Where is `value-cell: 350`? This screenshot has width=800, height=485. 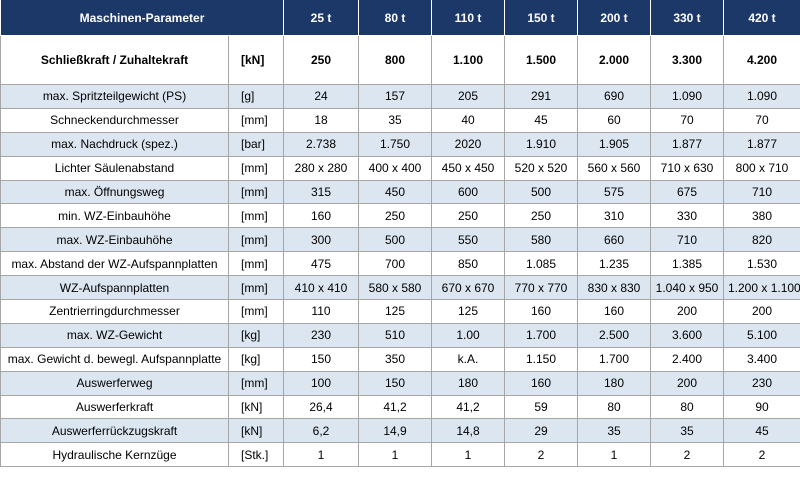
value-cell: 350 is located at coordinates (395, 359).